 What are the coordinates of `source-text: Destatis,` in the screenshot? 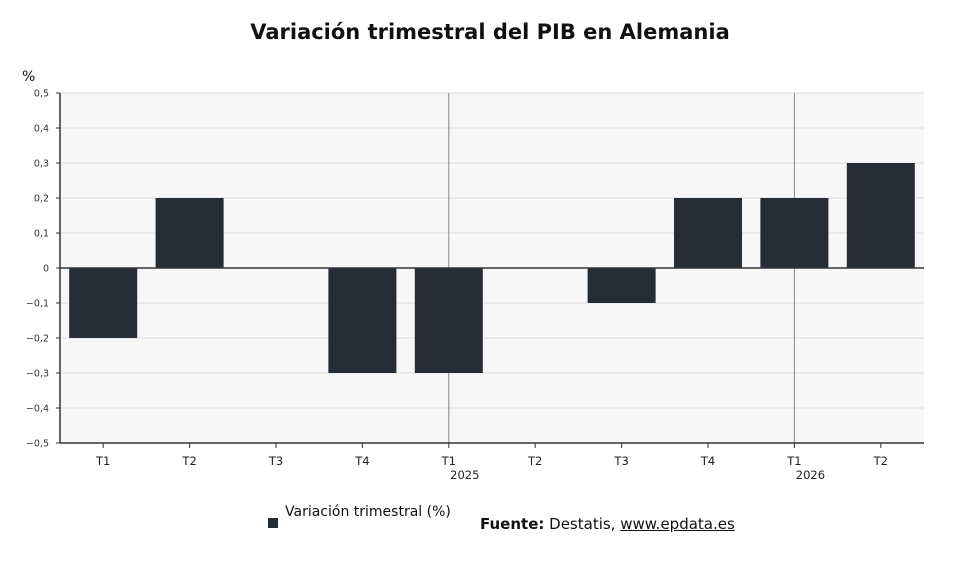 It's located at (582, 524).